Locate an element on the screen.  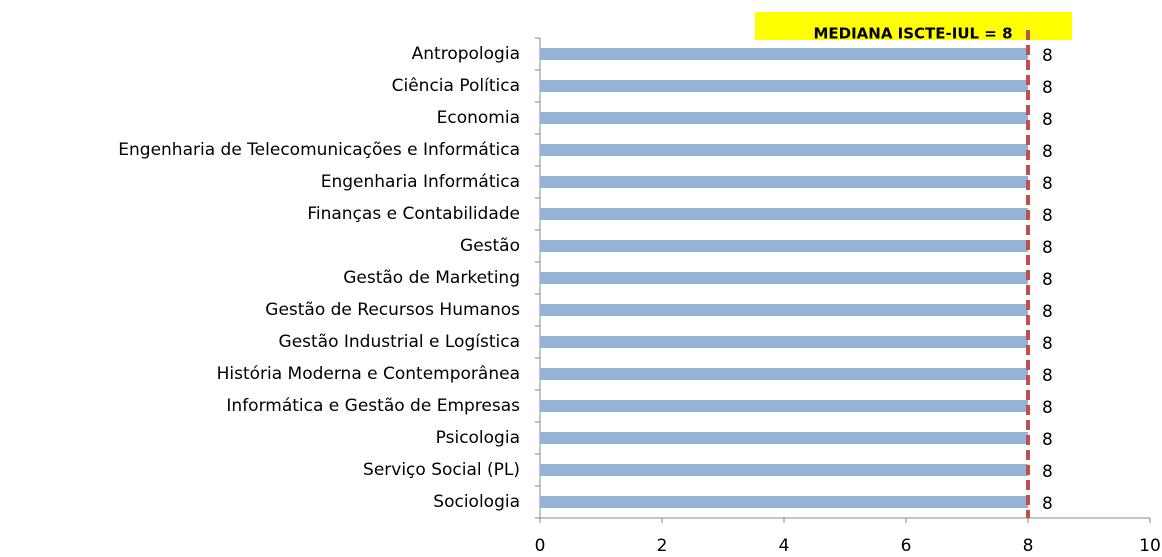
x-tick-label: 4 is located at coordinates (784, 546).